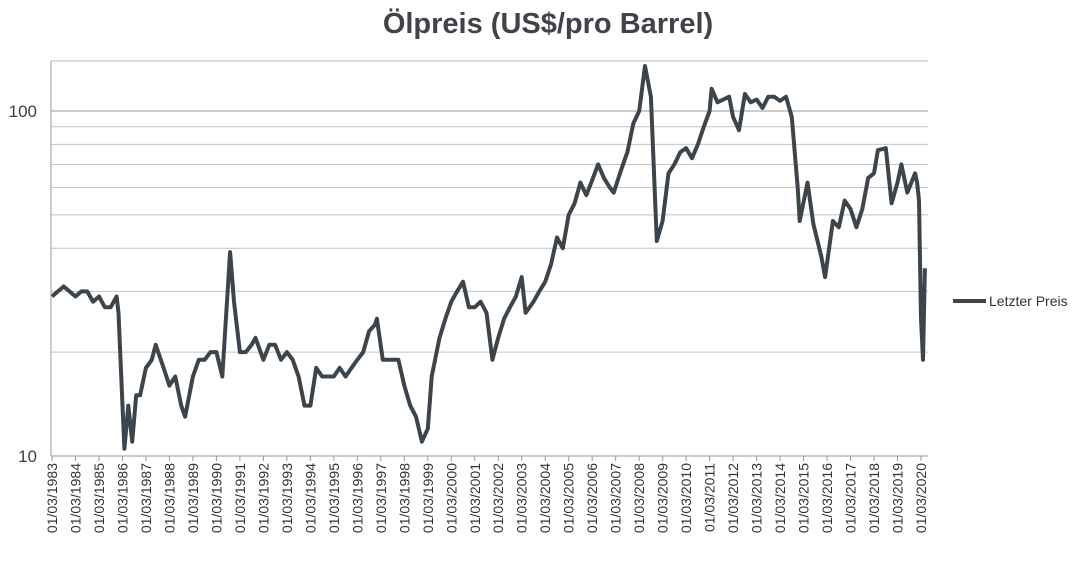 The width and height of the screenshot is (1088, 562). Describe the element at coordinates (569, 498) in the screenshot. I see `x-tick-label: 01/03/2005` at that location.